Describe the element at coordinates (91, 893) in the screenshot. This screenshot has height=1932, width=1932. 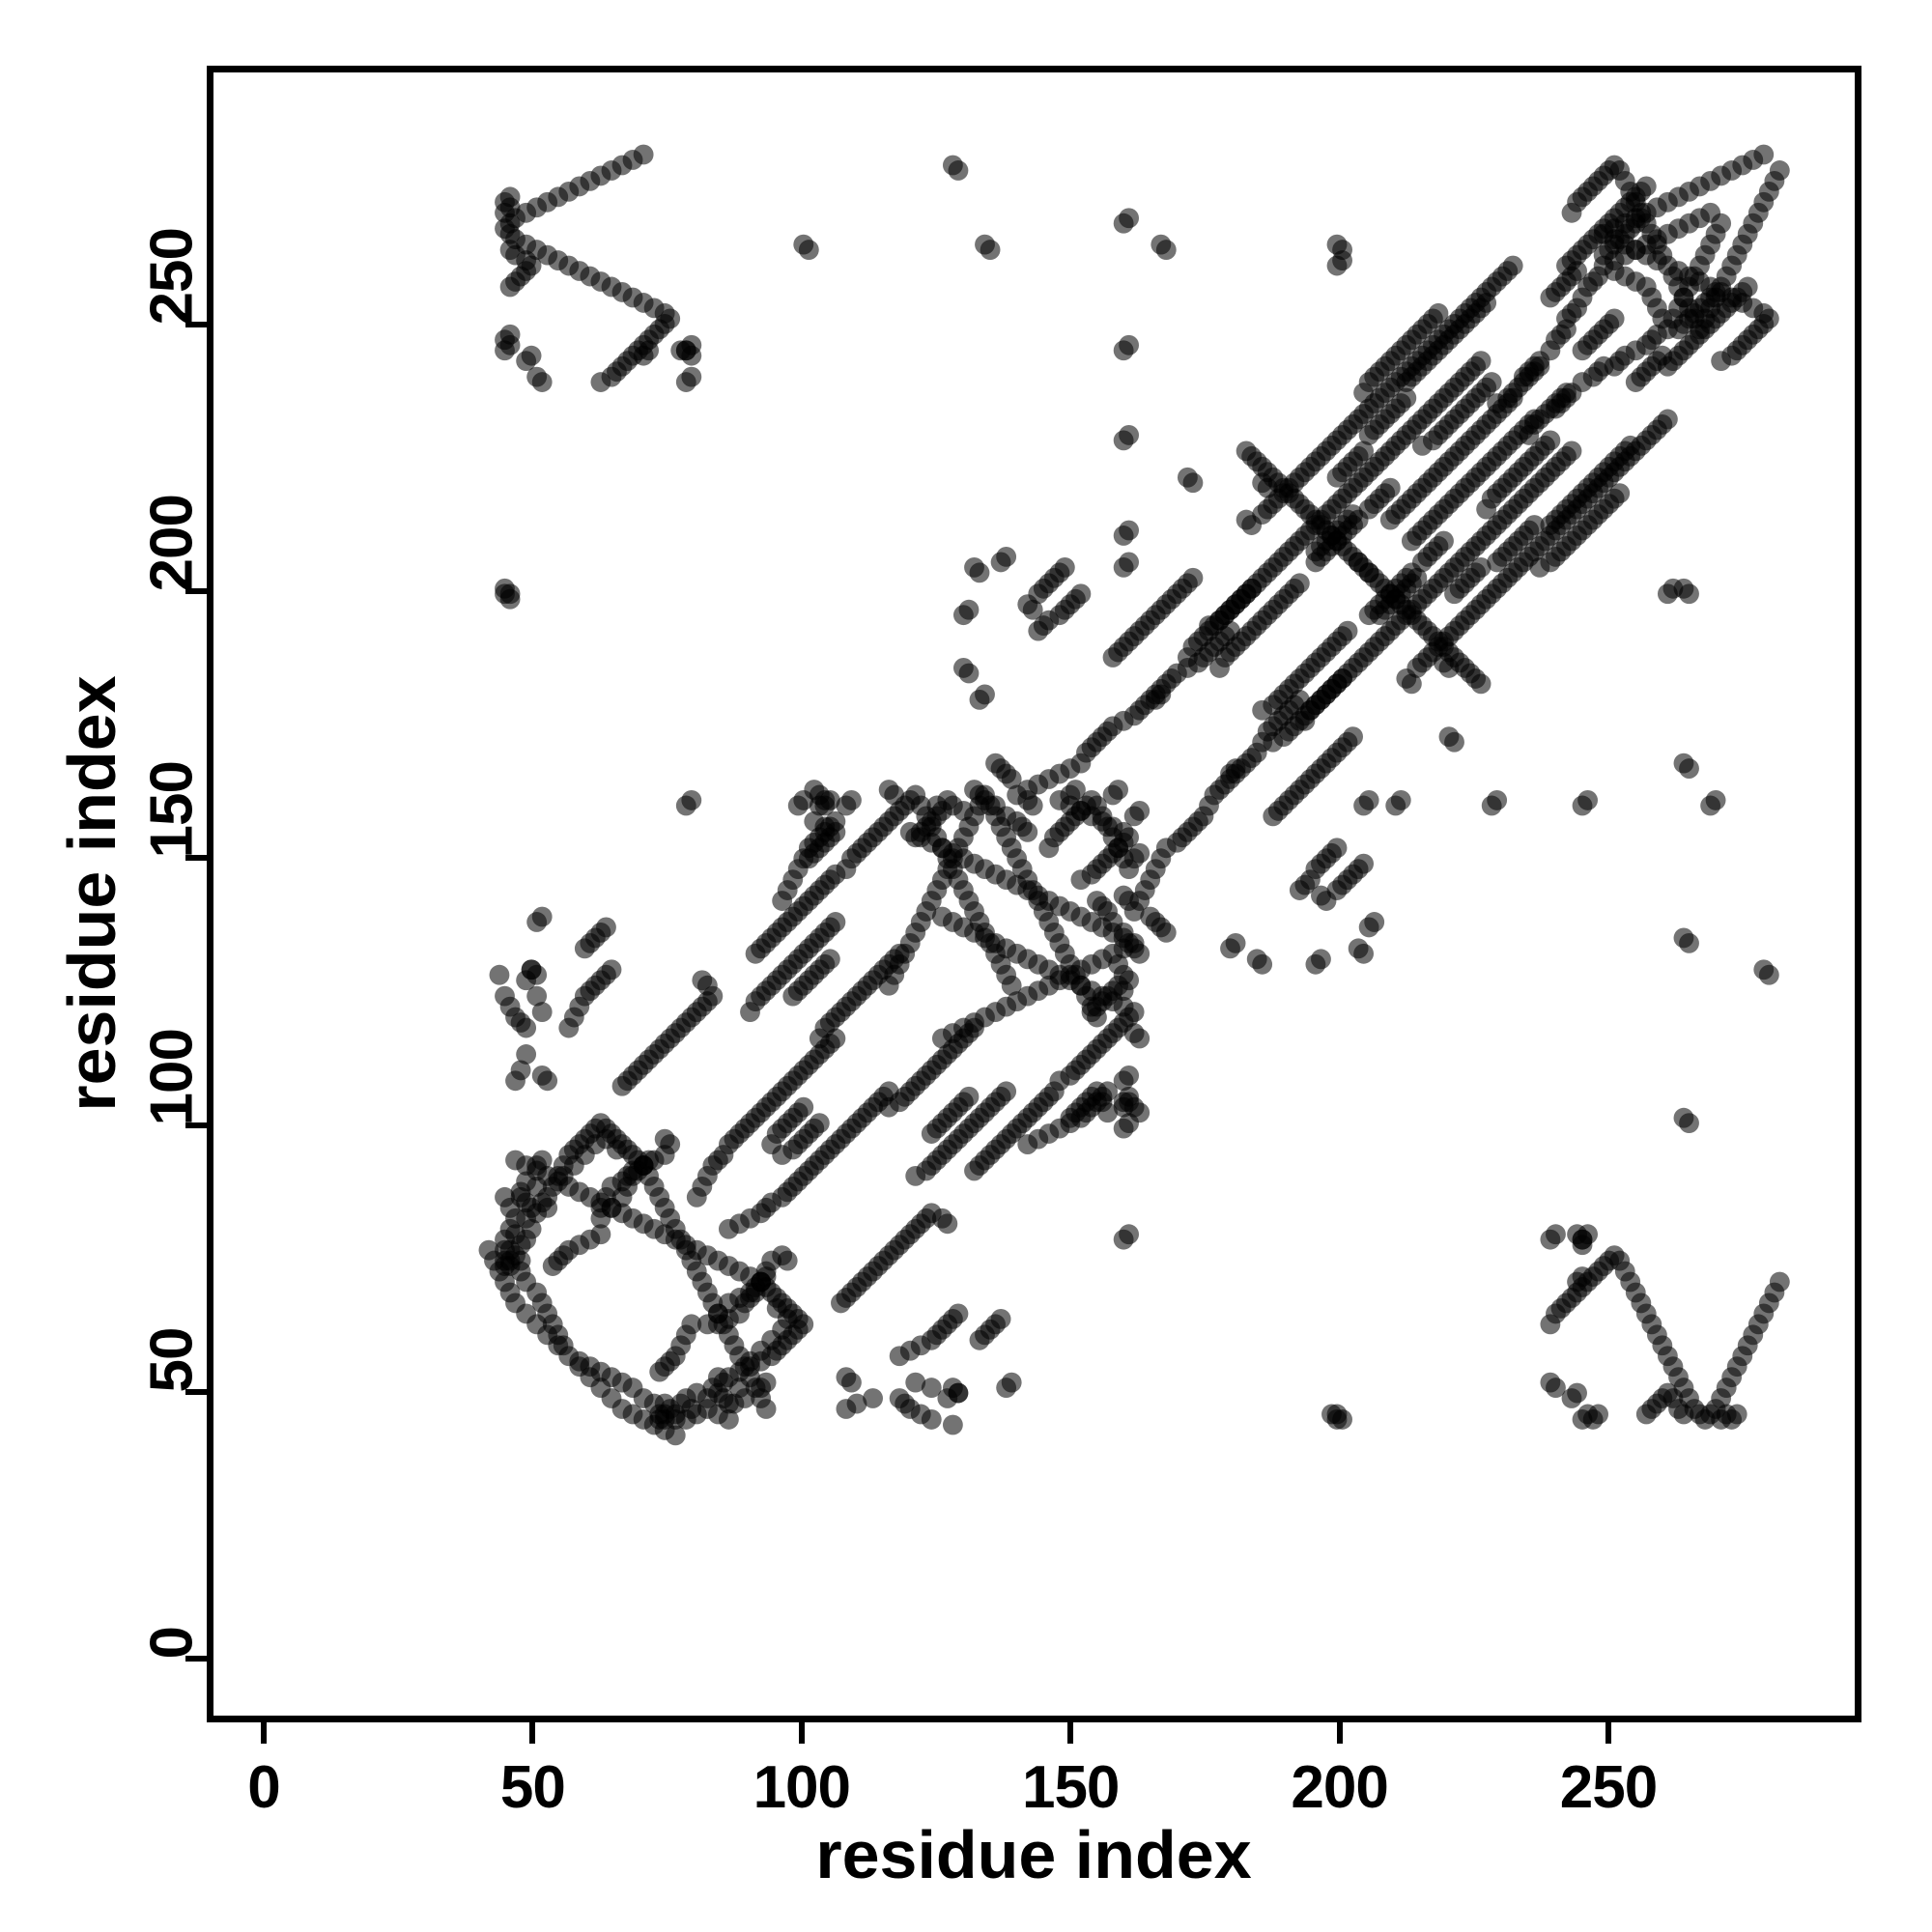
I see `y-axis-title: residue index` at that location.